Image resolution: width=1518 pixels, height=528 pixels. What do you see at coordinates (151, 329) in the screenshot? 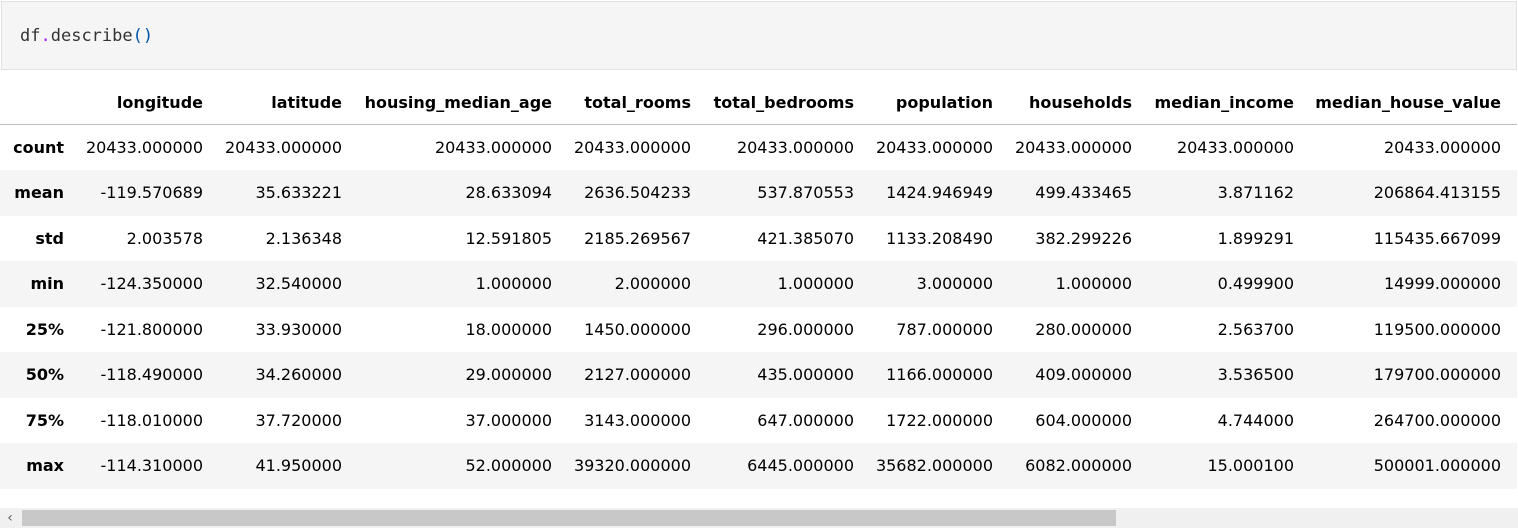
I see `table-cell: -121.800000` at bounding box center [151, 329].